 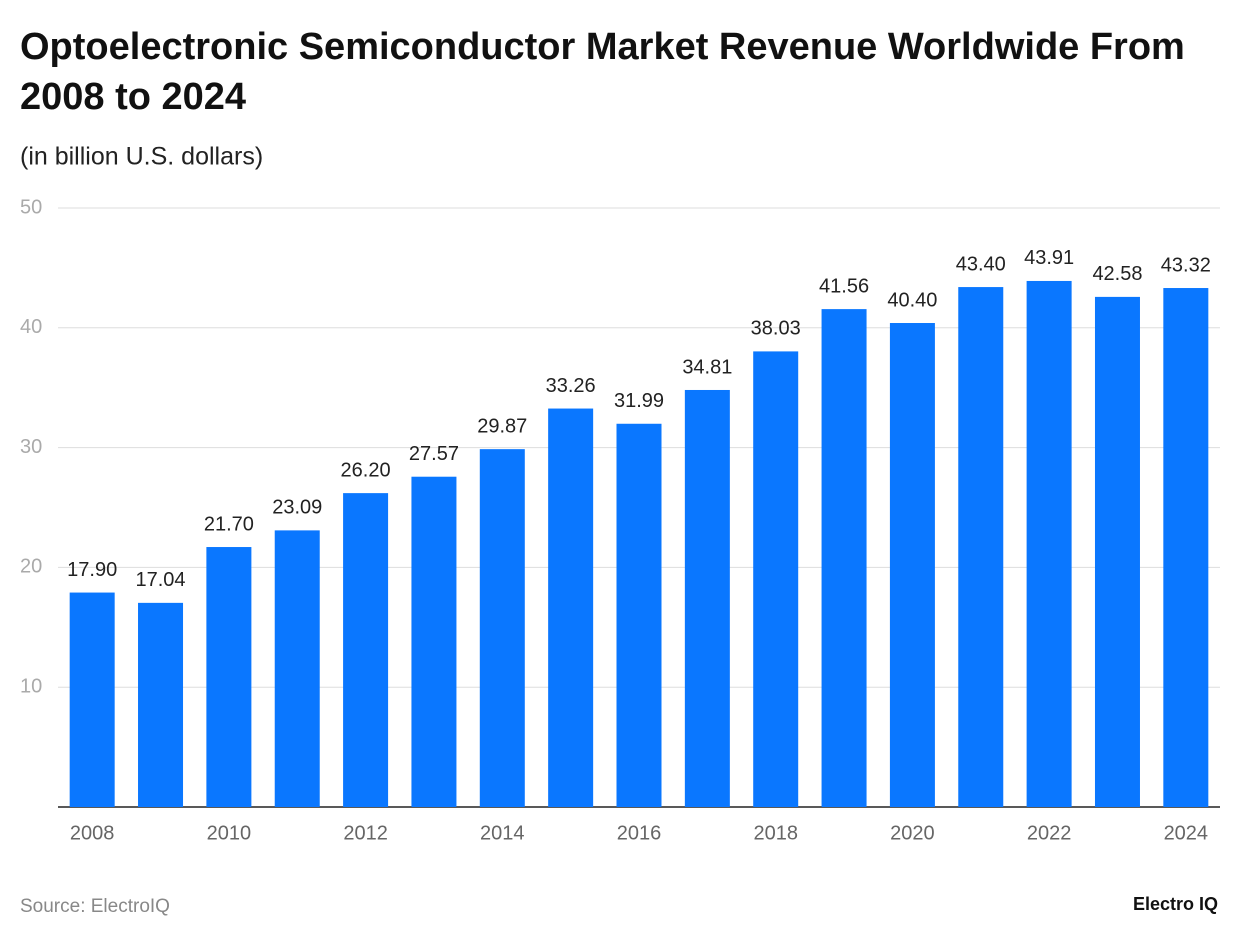 I want to click on value-label: 42.58, so click(x=1117, y=274).